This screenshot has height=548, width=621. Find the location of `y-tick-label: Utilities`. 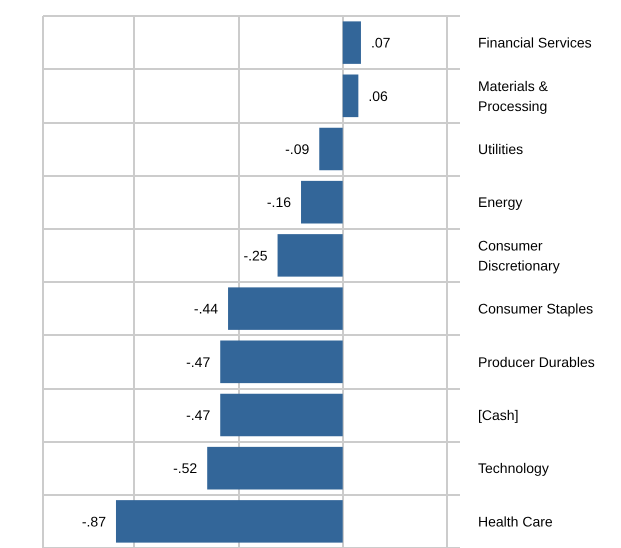

y-tick-label: Utilities is located at coordinates (501, 149).